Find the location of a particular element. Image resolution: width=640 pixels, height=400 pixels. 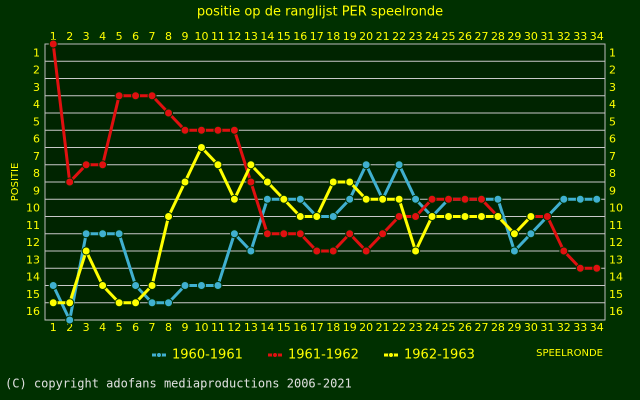

y-tick-label: 15 is located at coordinates (33, 294).